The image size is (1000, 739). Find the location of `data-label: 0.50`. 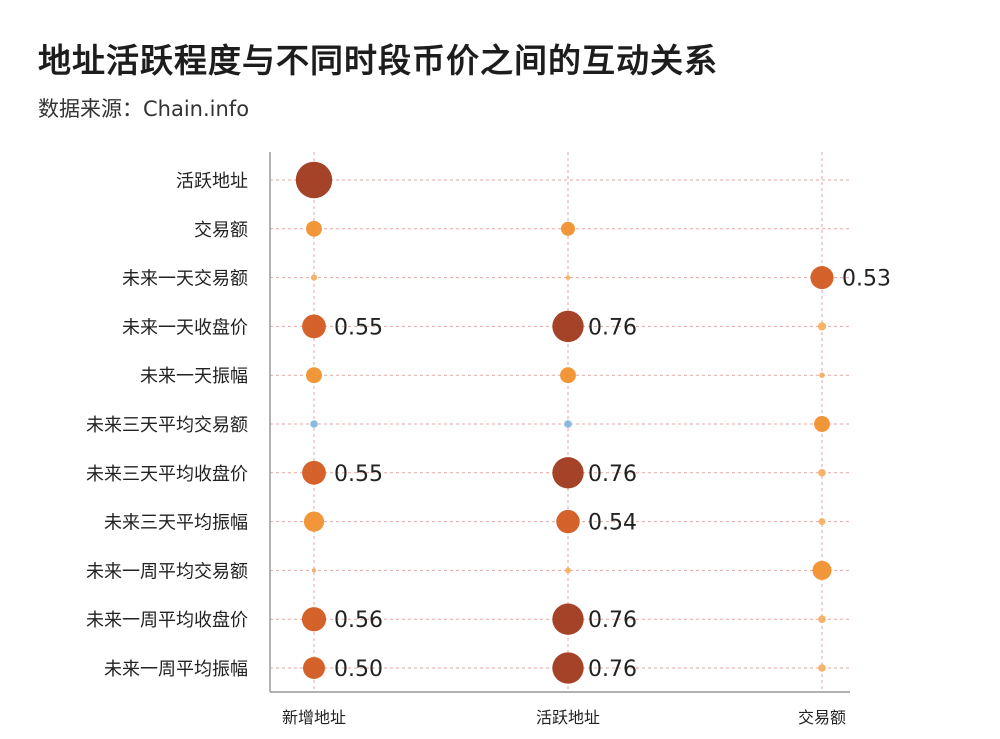

data-label: 0.50 is located at coordinates (358, 669).